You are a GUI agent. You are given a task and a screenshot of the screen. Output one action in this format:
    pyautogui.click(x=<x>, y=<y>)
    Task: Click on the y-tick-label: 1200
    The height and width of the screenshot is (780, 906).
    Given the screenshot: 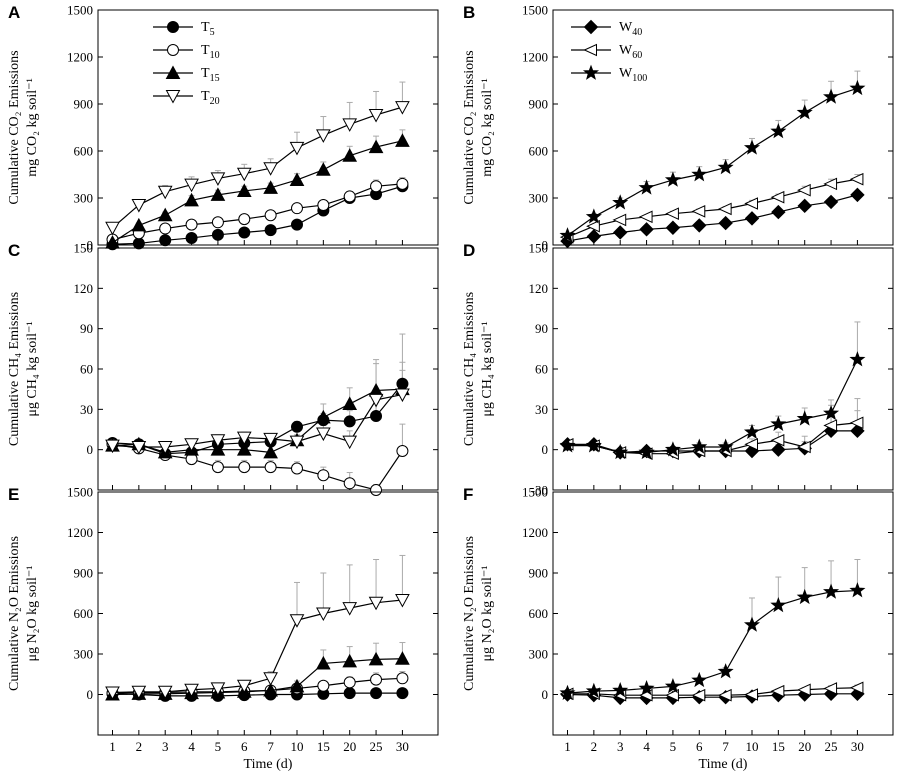 What is the action you would take?
    pyautogui.click(x=535, y=532)
    